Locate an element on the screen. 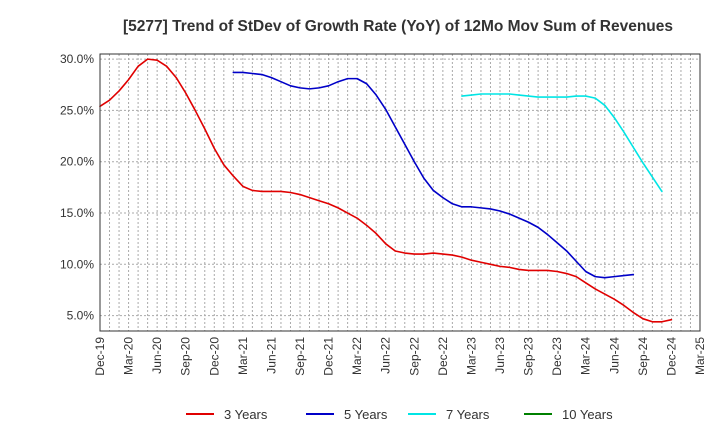 The width and height of the screenshot is (720, 440). x-tick-label: Mar-20 is located at coordinates (129, 356).